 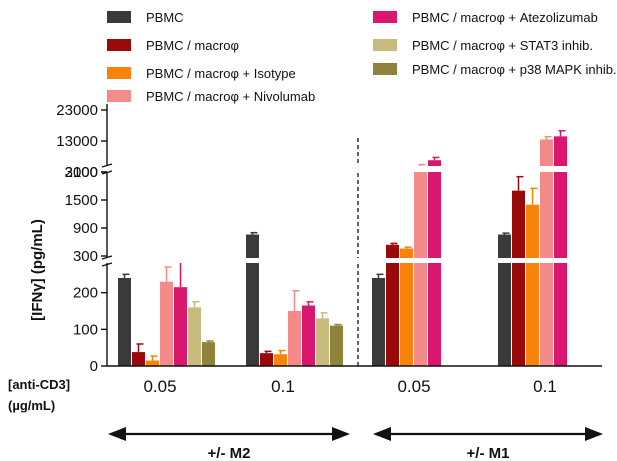 What do you see at coordinates (221, 73) in the screenshot?
I see `legend-label: PBMC / macroφ + Isotype` at bounding box center [221, 73].